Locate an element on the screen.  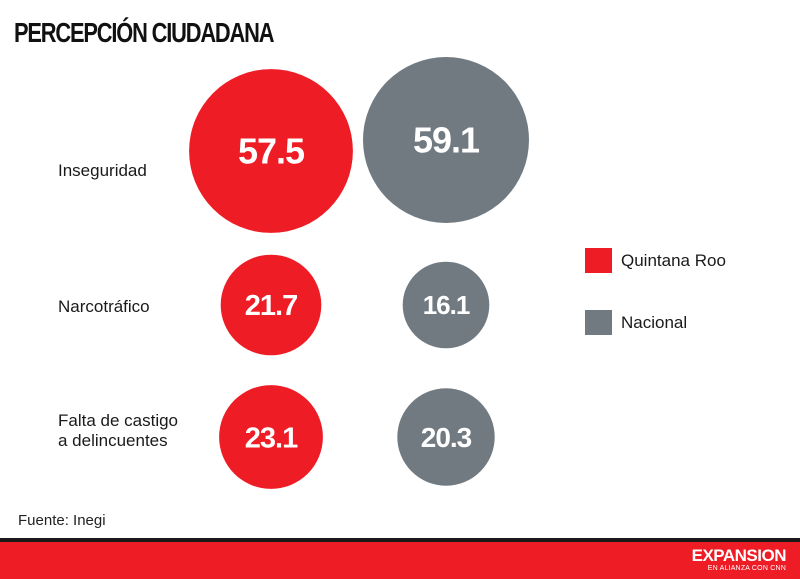
bubble-value-label: 23.1 is located at coordinates (271, 438).